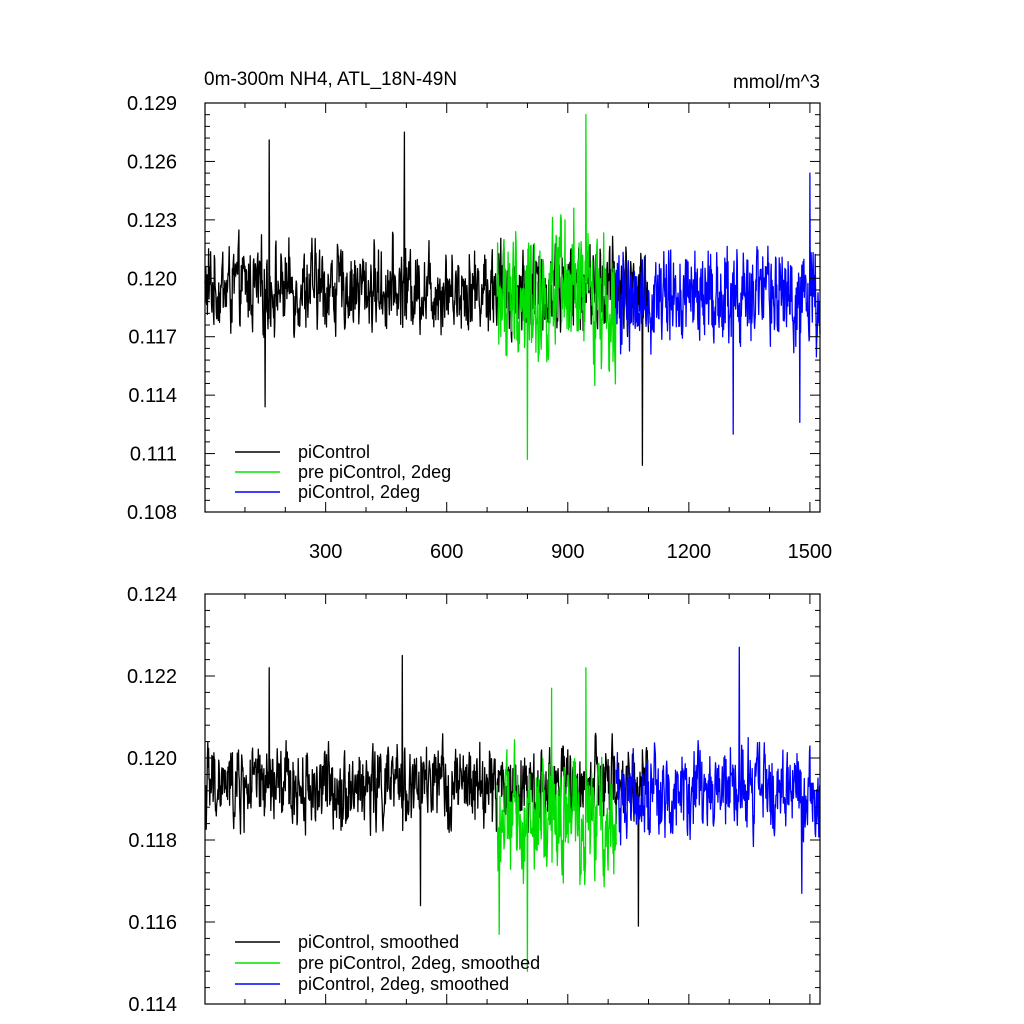  What do you see at coordinates (152, 677) in the screenshot?
I see `y-tick-label: 0.122` at bounding box center [152, 677].